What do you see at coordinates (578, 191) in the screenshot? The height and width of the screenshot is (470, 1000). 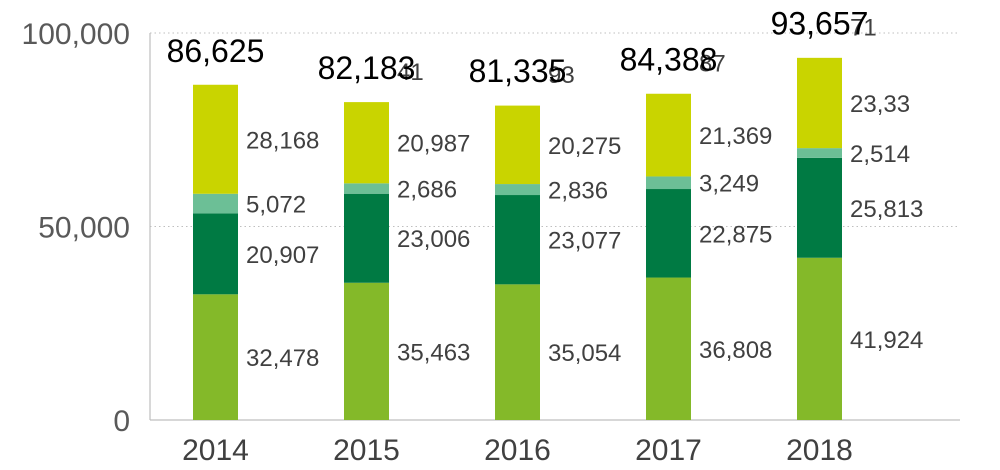 I see `segment-value-label: 2,836` at bounding box center [578, 191].